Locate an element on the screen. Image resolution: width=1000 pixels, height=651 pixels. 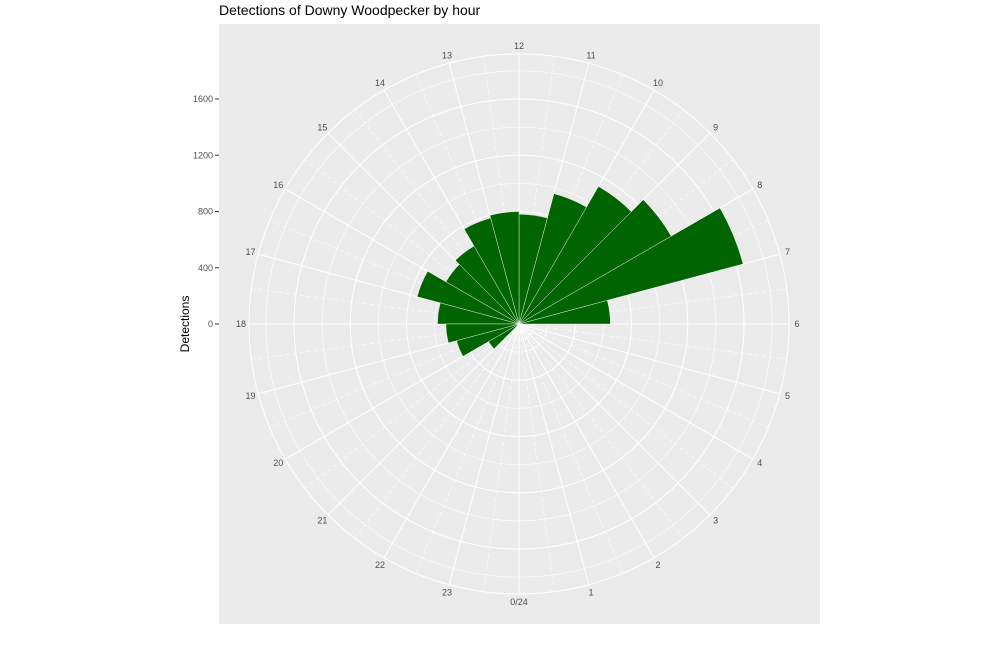
hour-label: 2 is located at coordinates (657, 565).